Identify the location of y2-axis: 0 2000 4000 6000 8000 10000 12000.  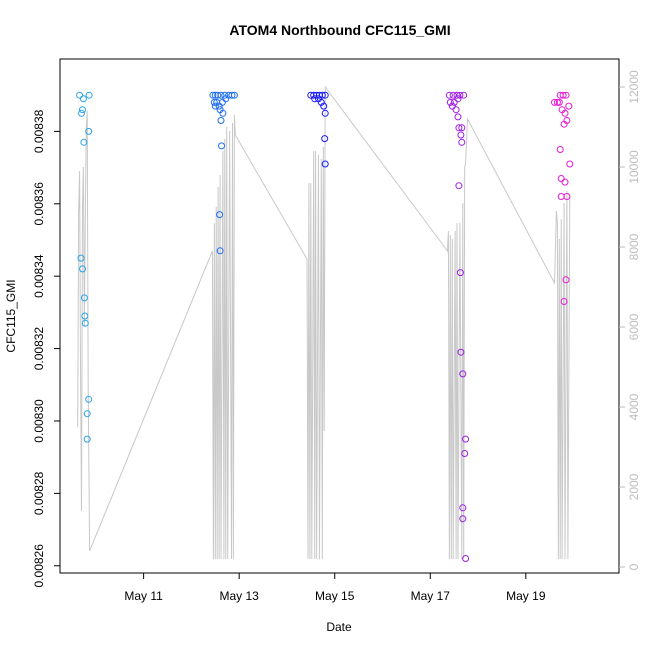
(630, 320).